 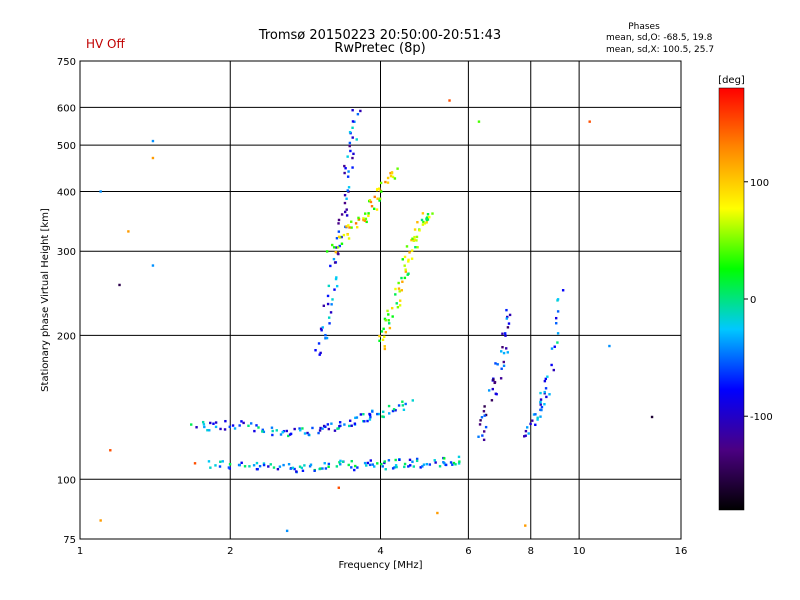 What do you see at coordinates (80, 551) in the screenshot?
I see `x-tick-label: 1` at bounding box center [80, 551].